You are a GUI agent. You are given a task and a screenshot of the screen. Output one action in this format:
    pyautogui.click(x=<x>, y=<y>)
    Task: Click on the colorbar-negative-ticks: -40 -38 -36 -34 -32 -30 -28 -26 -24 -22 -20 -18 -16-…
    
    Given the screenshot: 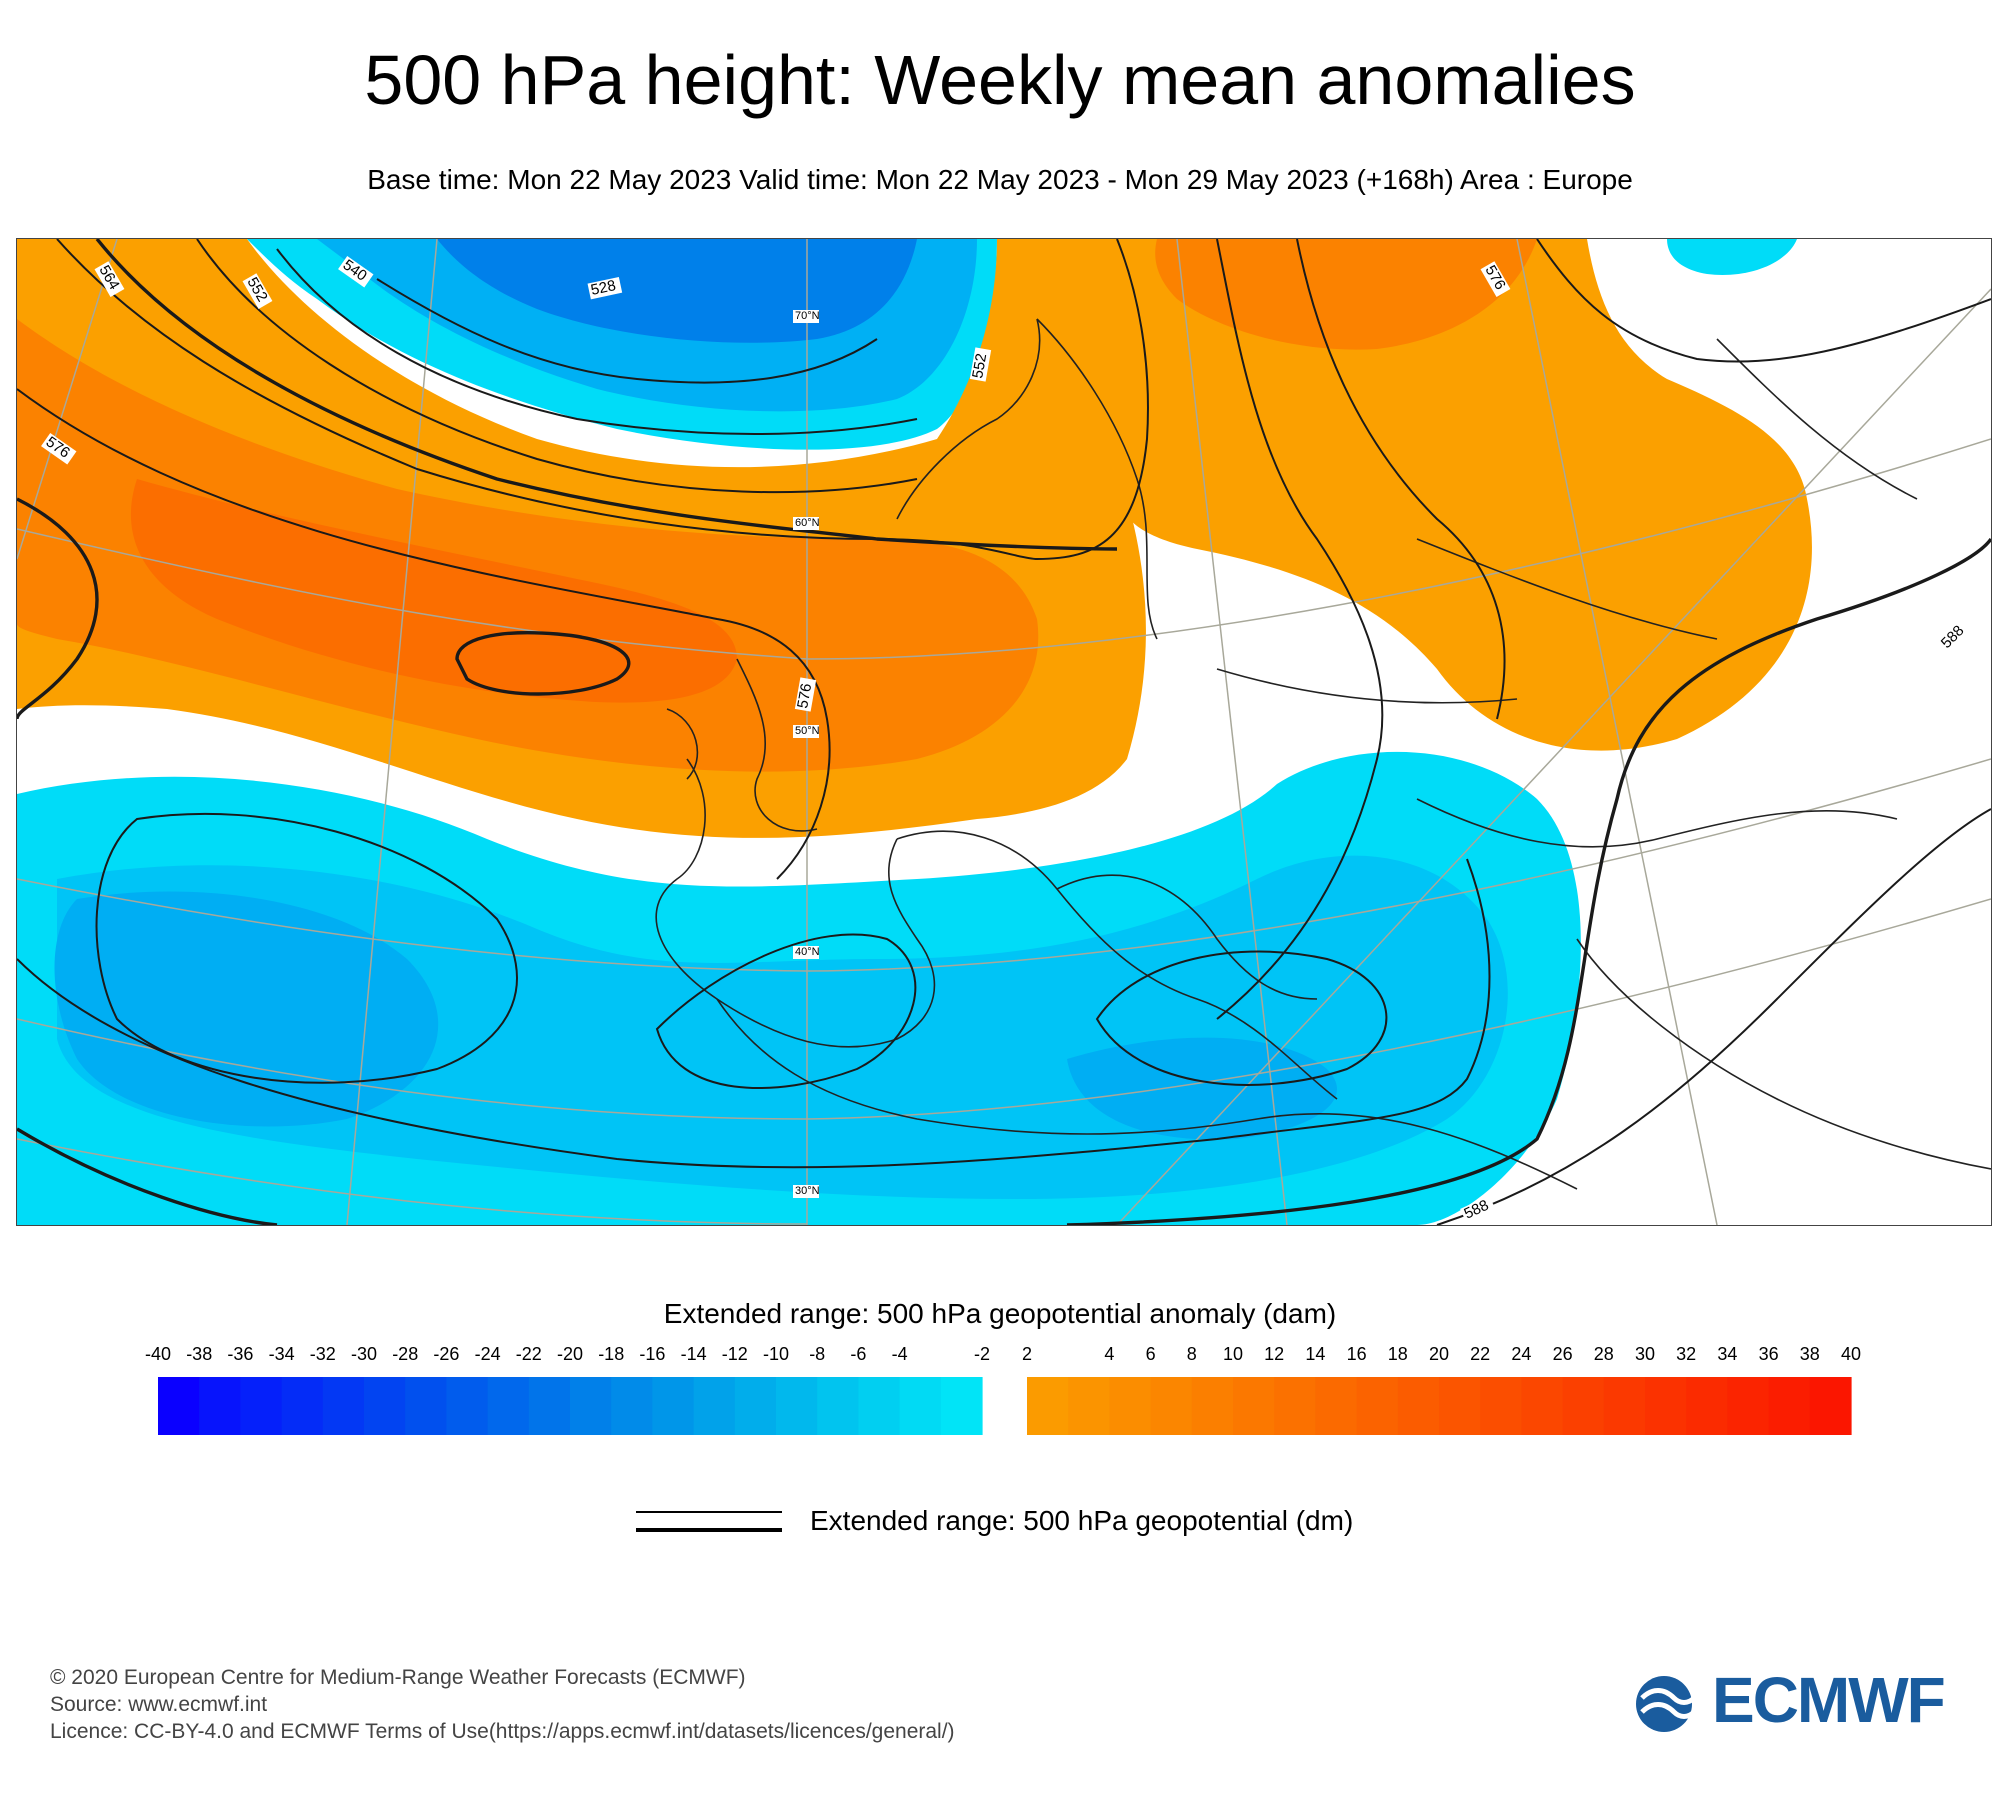 What is the action you would take?
    pyautogui.click(x=567, y=1354)
    